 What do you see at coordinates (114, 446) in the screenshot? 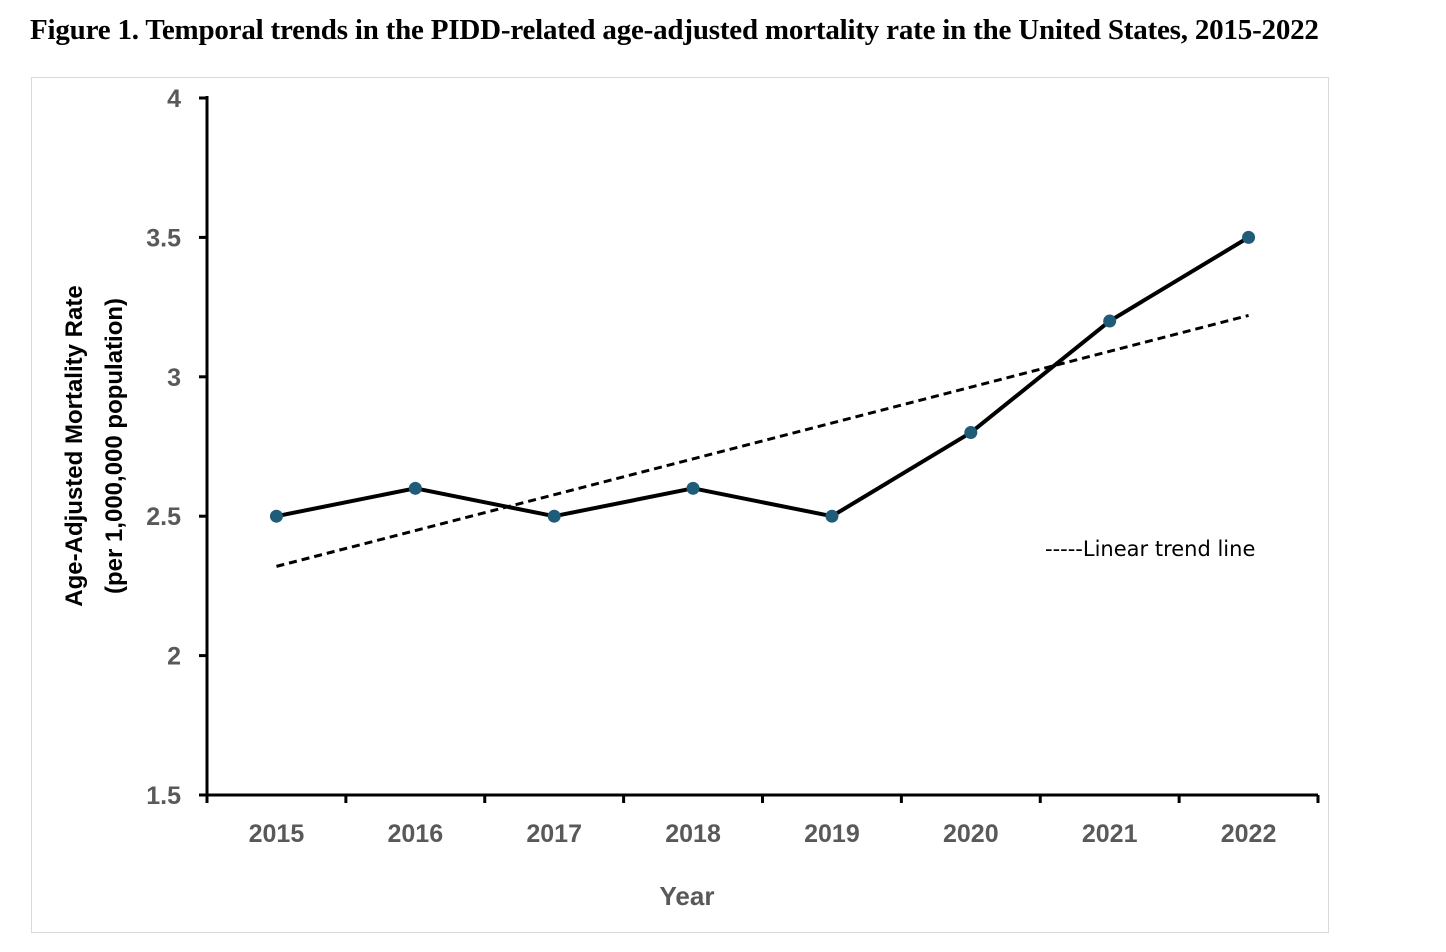
I see `y-axis-title-line2: (per 1,000,000 population)` at bounding box center [114, 446].